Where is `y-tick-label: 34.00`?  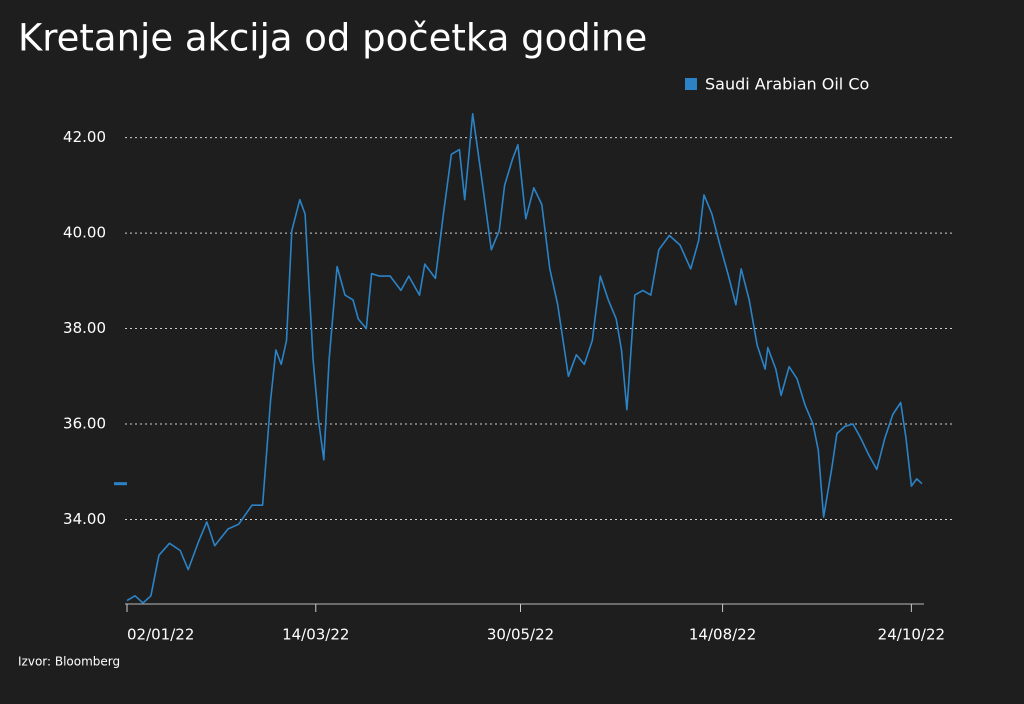 y-tick-label: 34.00 is located at coordinates (84, 519).